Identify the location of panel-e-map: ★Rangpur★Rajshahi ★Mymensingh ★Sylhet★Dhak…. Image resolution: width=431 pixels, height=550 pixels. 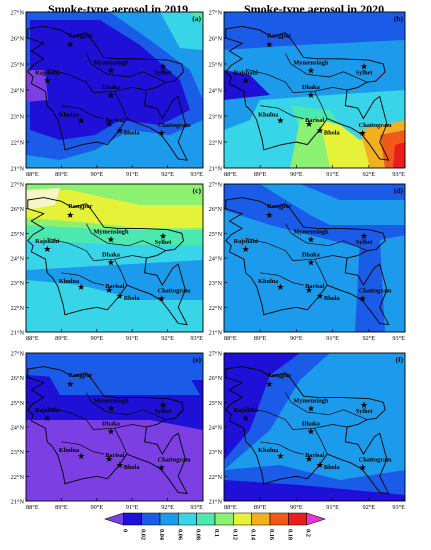
(109, 430).